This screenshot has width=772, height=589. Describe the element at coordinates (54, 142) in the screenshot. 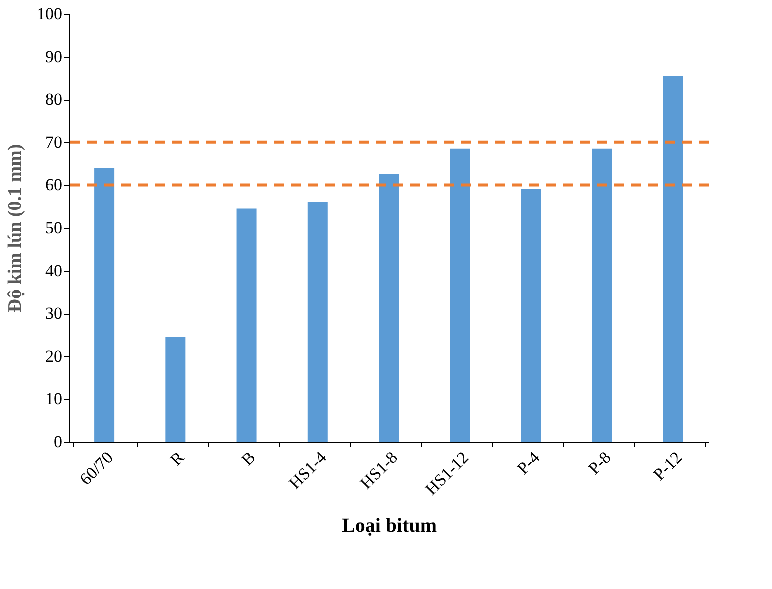

I see `y-tick-label: 70` at that location.